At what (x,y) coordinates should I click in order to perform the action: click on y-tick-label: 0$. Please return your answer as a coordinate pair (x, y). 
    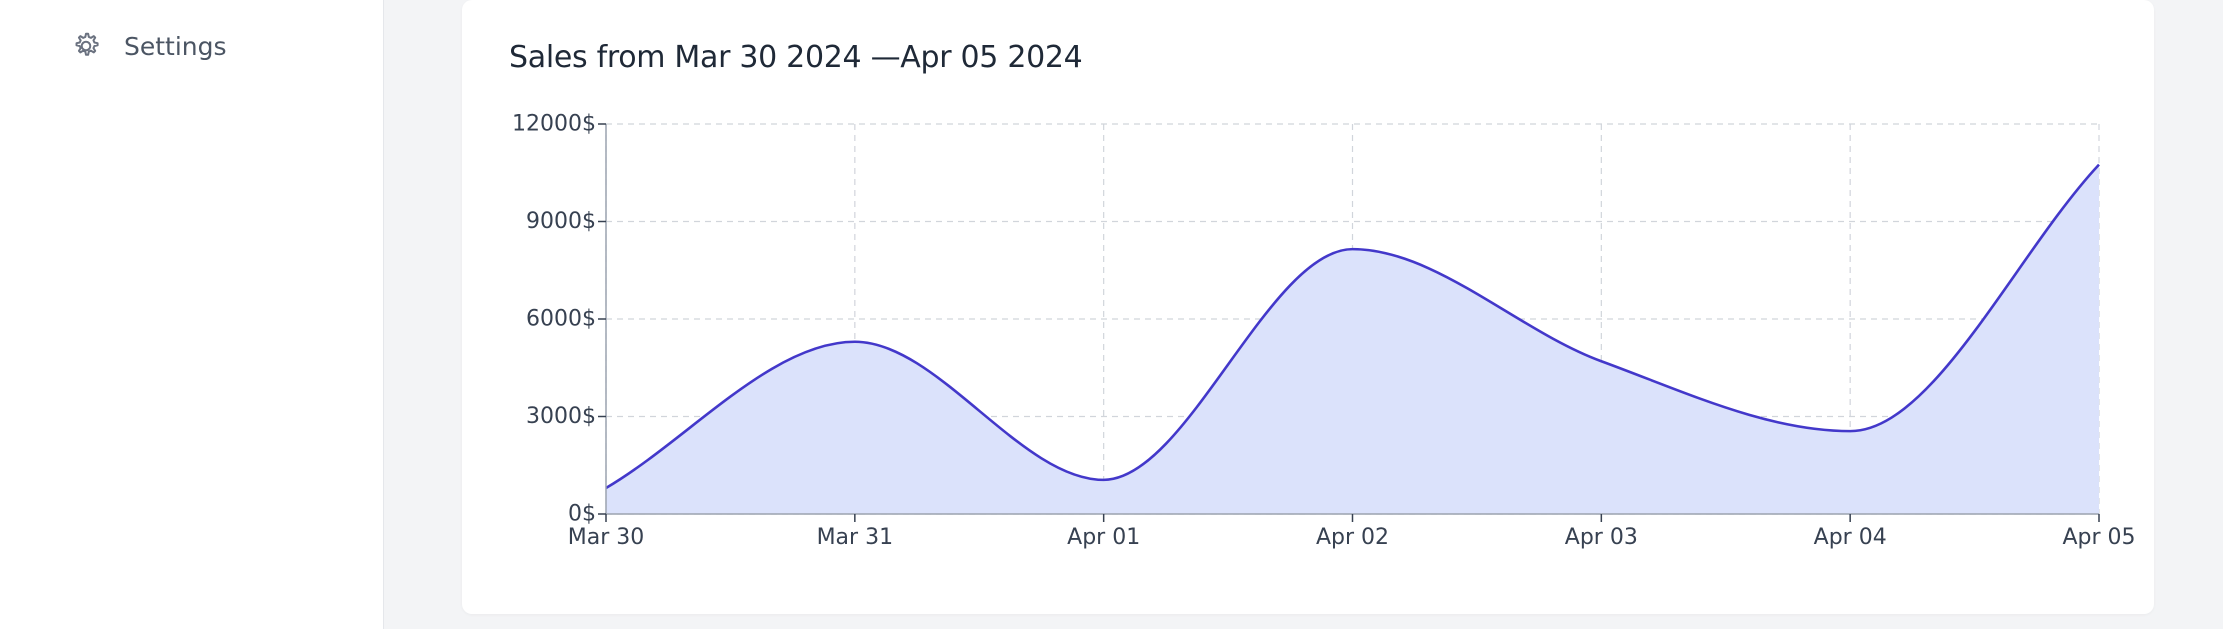
    Looking at the image, I should click on (582, 514).